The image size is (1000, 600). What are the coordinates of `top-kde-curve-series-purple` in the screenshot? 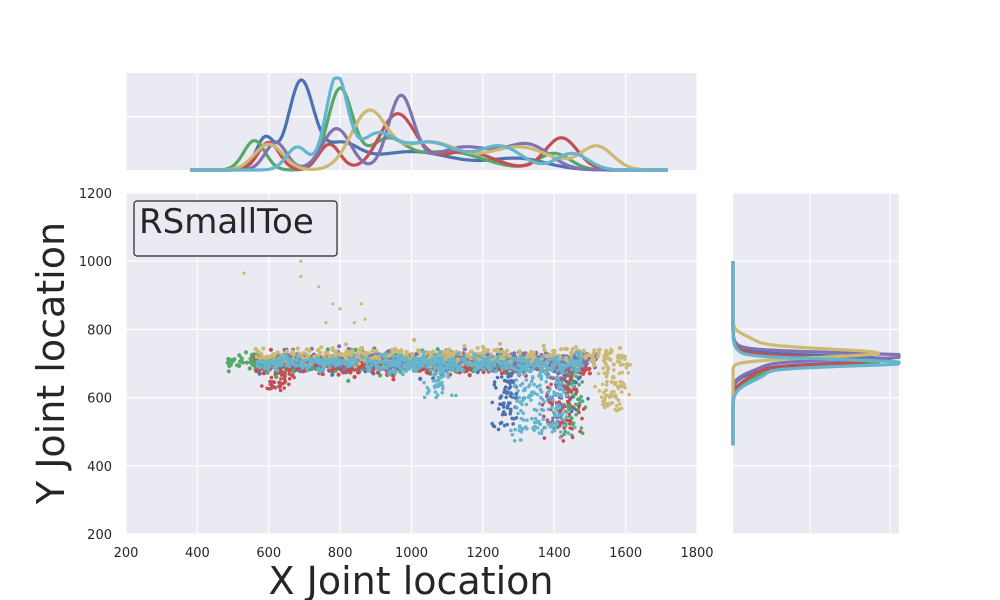 It's located at (429, 132).